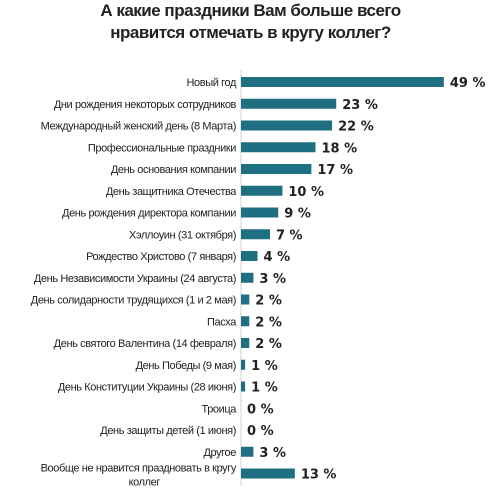 The width and height of the screenshot is (501, 500). What do you see at coordinates (182, 235) in the screenshot?
I see `category-label: Хэллоуин (31 октября)` at bounding box center [182, 235].